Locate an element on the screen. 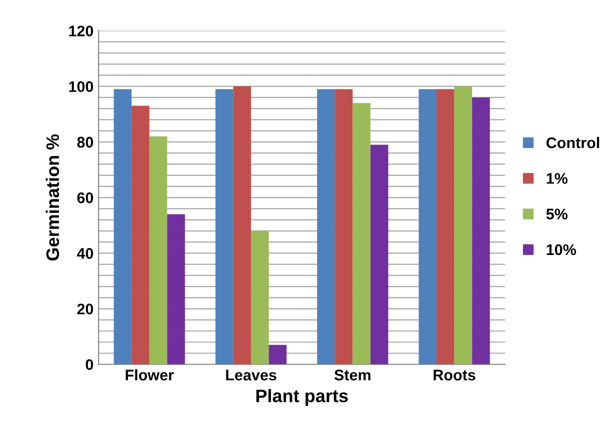  y-tick-label: 120 is located at coordinates (81, 31).